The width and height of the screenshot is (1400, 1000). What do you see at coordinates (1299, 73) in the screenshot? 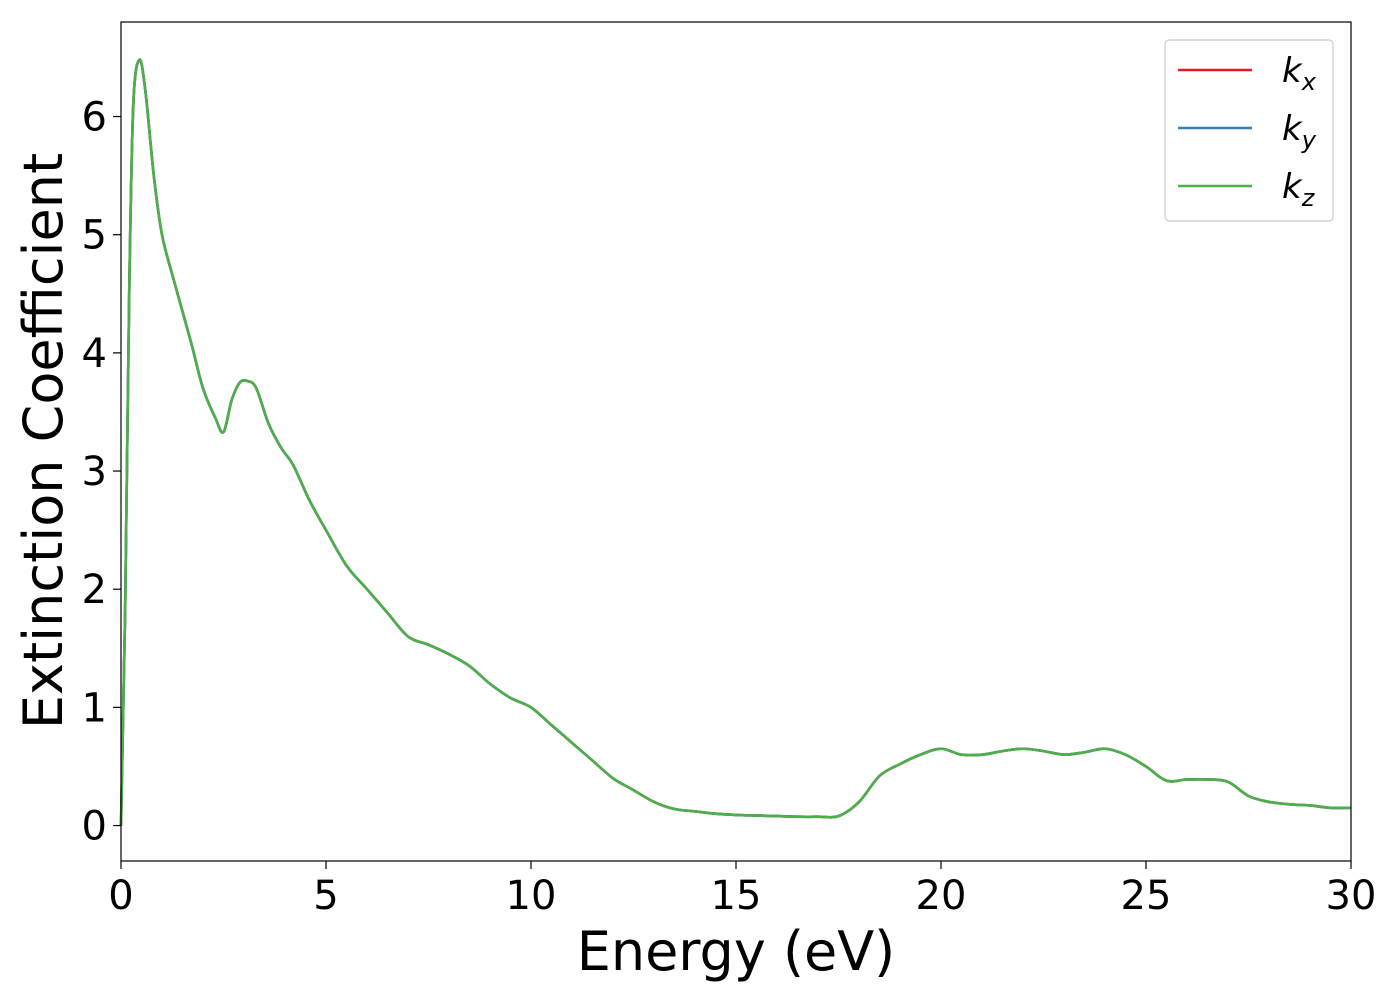
I see `legend-label-kx: kx` at bounding box center [1299, 73].